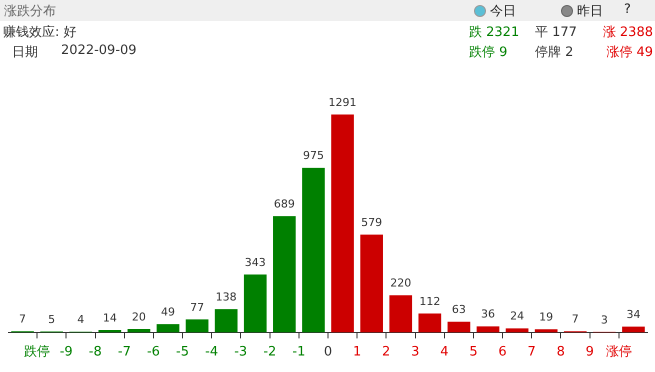 The image size is (655, 372). Describe the element at coordinates (109, 317) in the screenshot. I see `data-label: 14` at that location.